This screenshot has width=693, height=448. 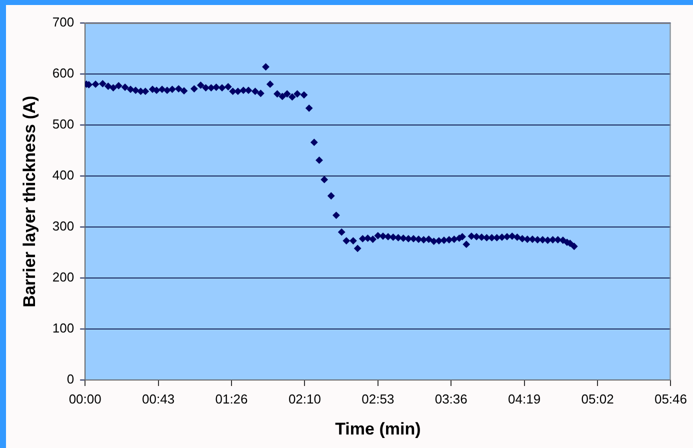 What do you see at coordinates (85, 398) in the screenshot?
I see `x-tick-label: 00:00` at bounding box center [85, 398].